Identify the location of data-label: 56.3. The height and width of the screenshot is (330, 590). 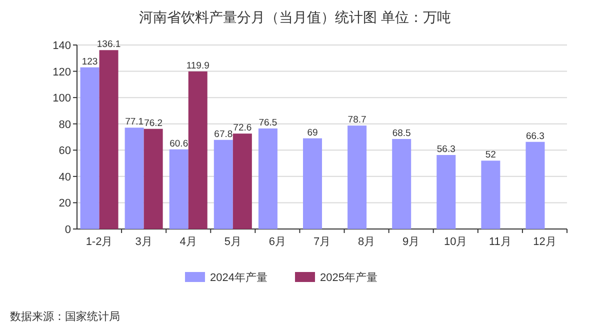
(446, 150).